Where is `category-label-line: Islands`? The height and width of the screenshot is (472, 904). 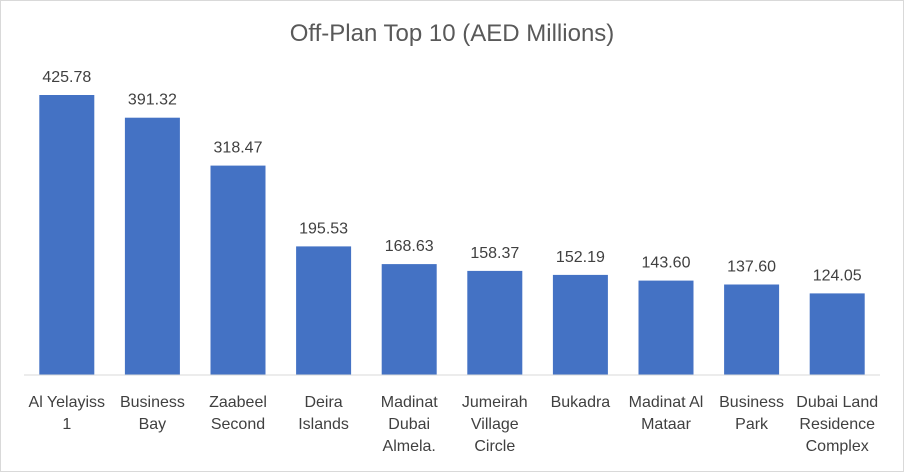 category-label-line: Islands is located at coordinates (323, 424).